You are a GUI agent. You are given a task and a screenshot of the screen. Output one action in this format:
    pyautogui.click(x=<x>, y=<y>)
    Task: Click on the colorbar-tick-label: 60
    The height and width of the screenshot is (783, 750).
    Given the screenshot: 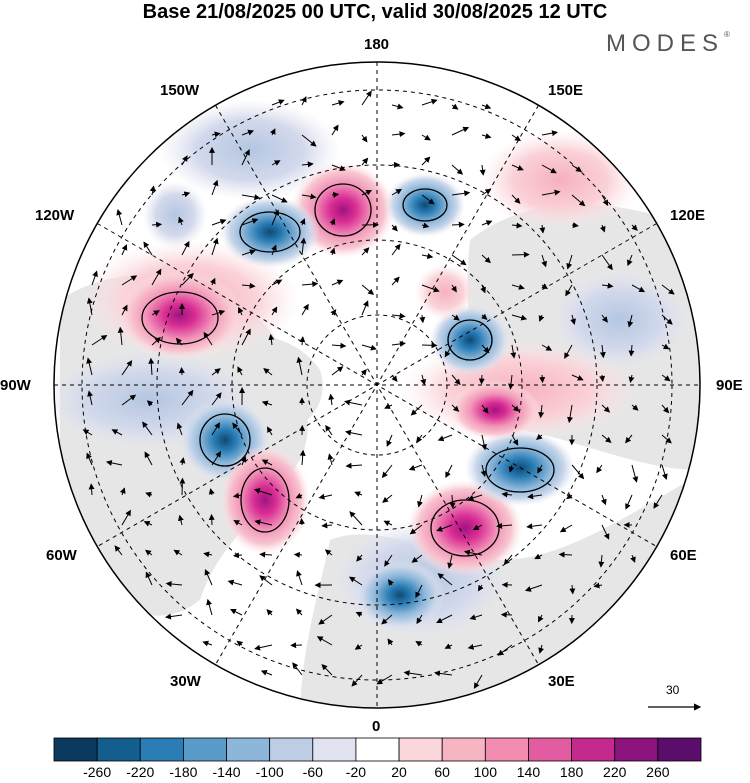 What is the action you would take?
    pyautogui.click(x=442, y=772)
    